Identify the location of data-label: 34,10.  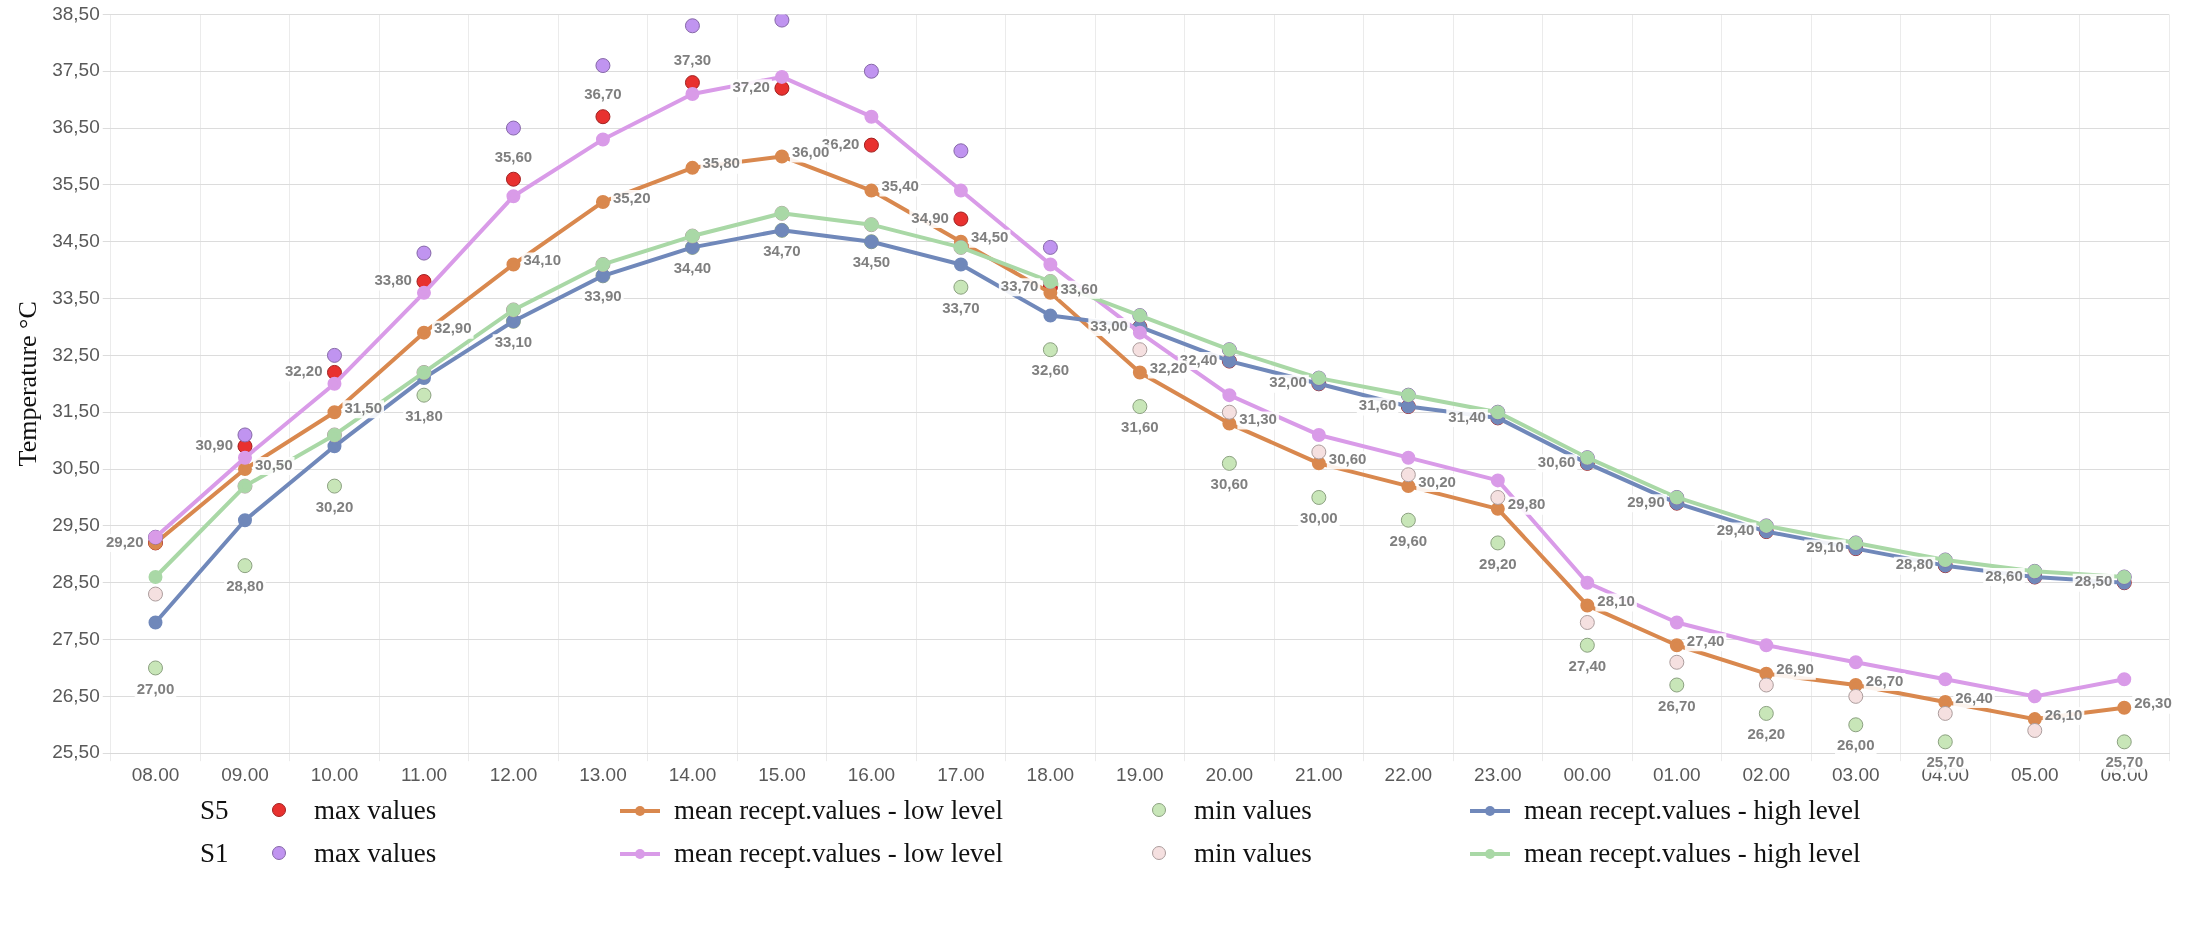
(542, 260).